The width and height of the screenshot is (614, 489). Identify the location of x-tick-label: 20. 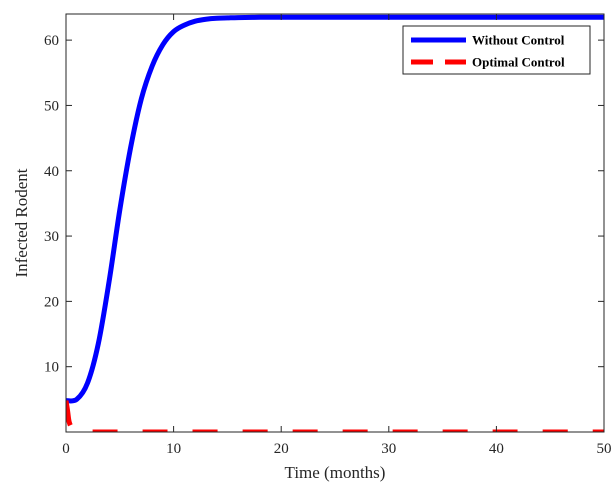
(281, 449).